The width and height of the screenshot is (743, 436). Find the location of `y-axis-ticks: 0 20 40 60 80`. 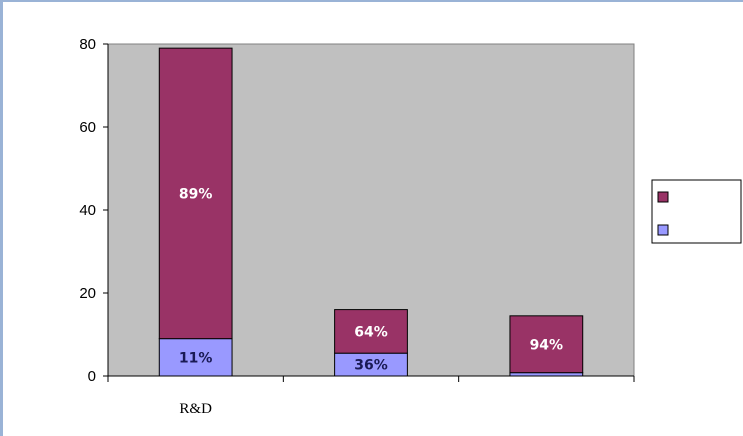

y-axis-ticks: 0 20 40 60 80 is located at coordinates (93, 210).